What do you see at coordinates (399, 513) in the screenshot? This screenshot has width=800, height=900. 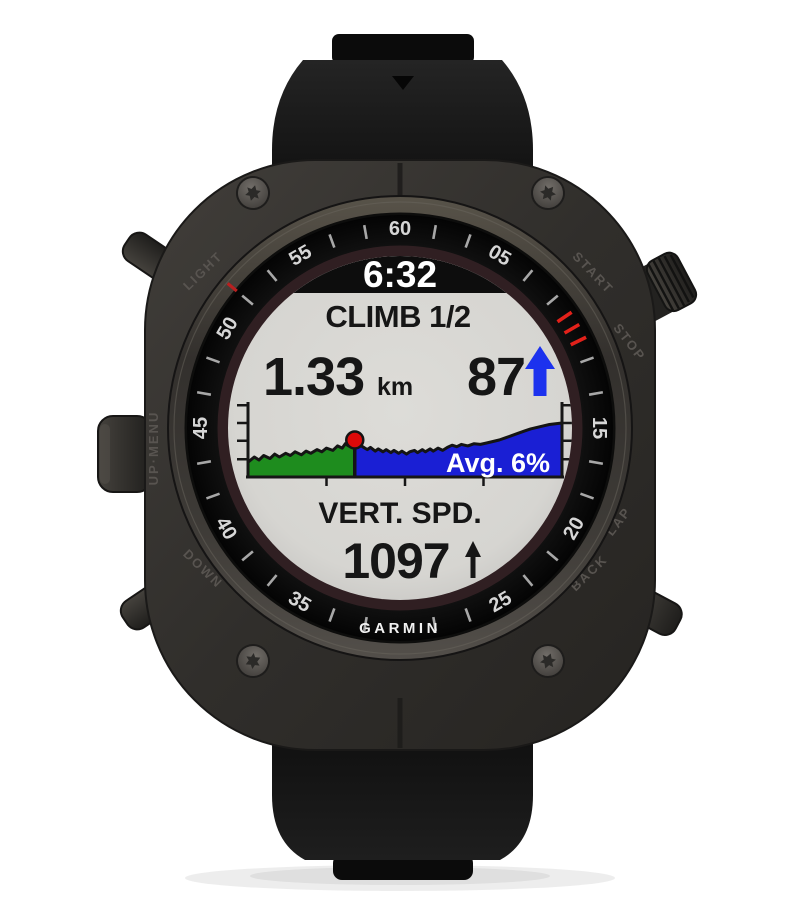 I see `vert-speed-label: VERT. SPD.` at bounding box center [399, 513].